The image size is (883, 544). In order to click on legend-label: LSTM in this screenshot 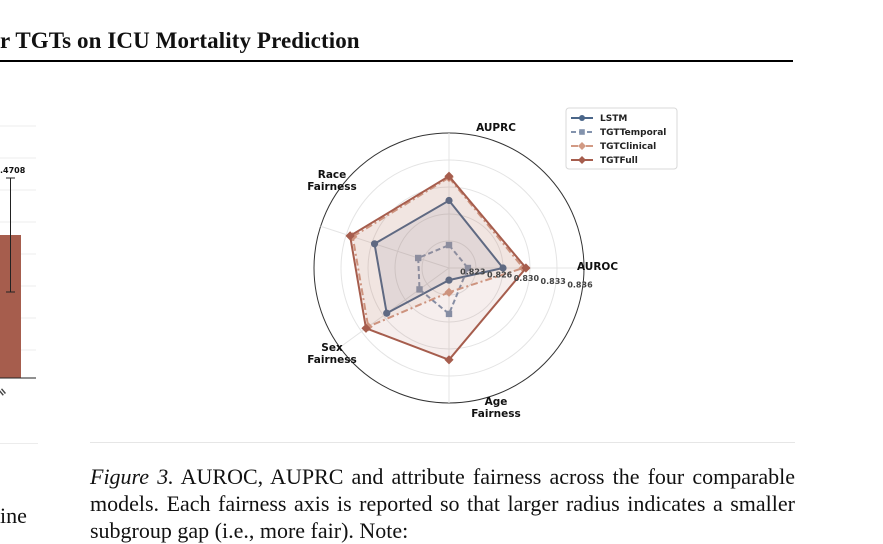, I will do `click(613, 119)`.